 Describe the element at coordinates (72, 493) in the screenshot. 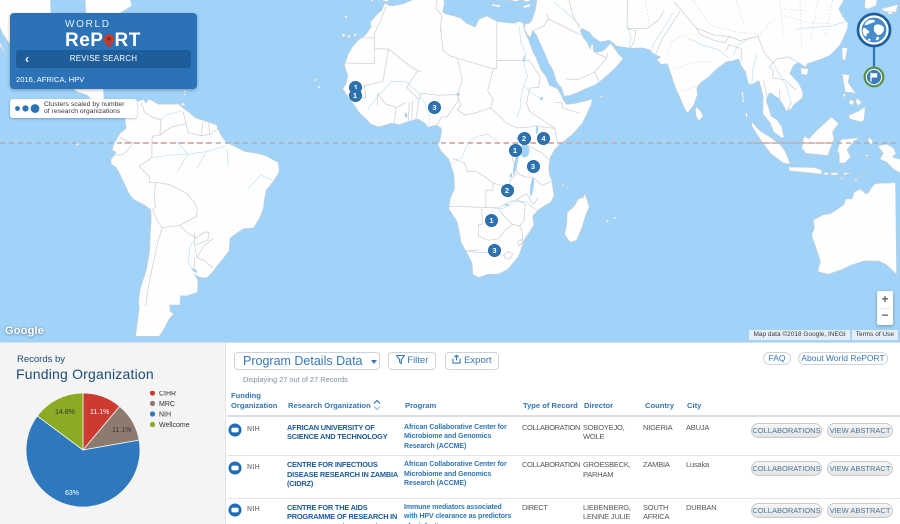

I see `svg-text: 63%` at that location.